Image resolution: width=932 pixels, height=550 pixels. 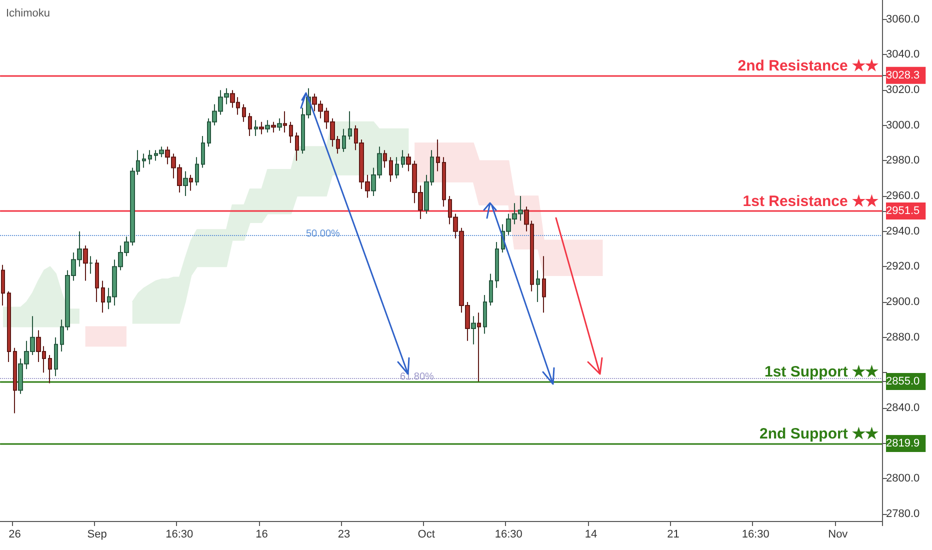 What do you see at coordinates (903, 125) in the screenshot?
I see `y-tick-label: 3000.0` at bounding box center [903, 125].